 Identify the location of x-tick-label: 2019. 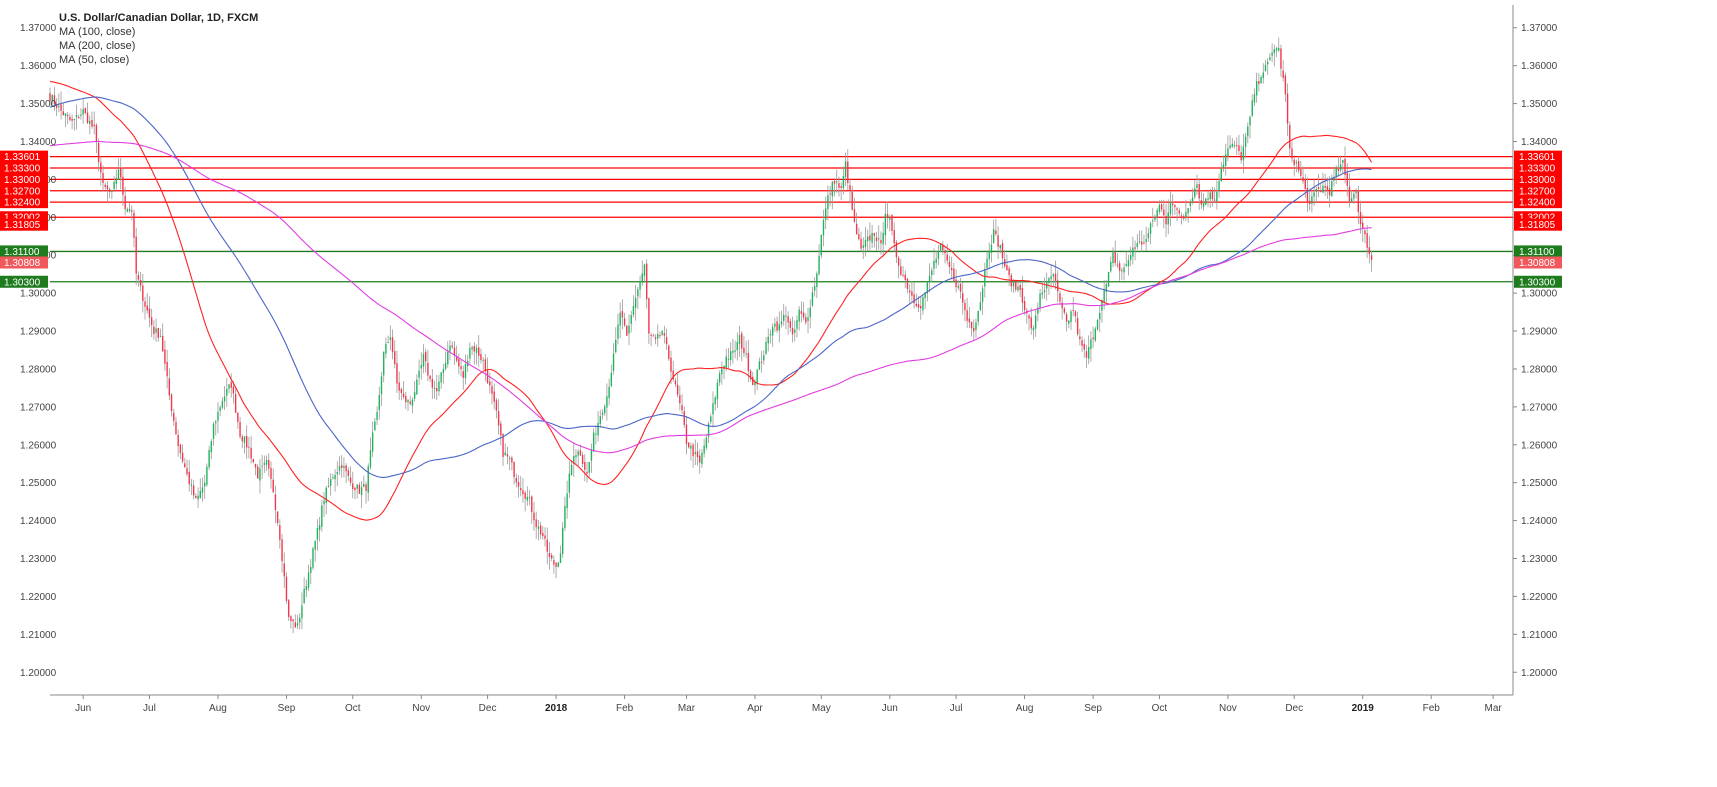
(1363, 708).